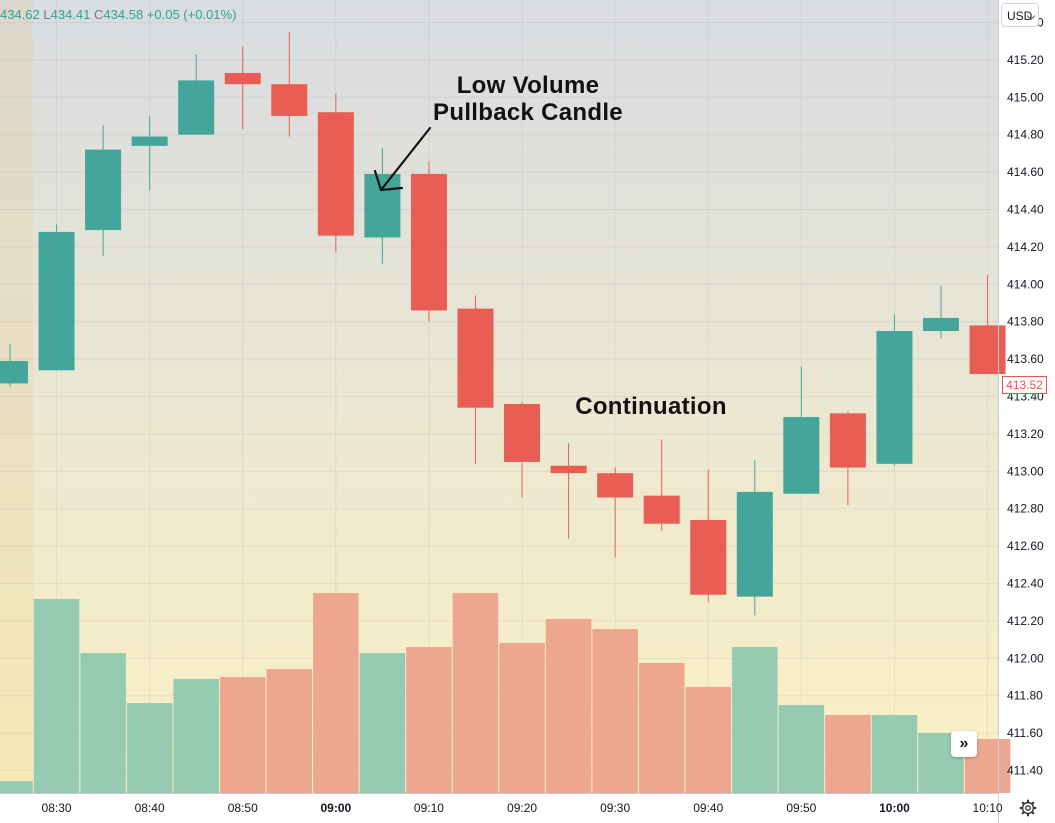  I want to click on y-tick-label: 415.00, so click(1025, 97).